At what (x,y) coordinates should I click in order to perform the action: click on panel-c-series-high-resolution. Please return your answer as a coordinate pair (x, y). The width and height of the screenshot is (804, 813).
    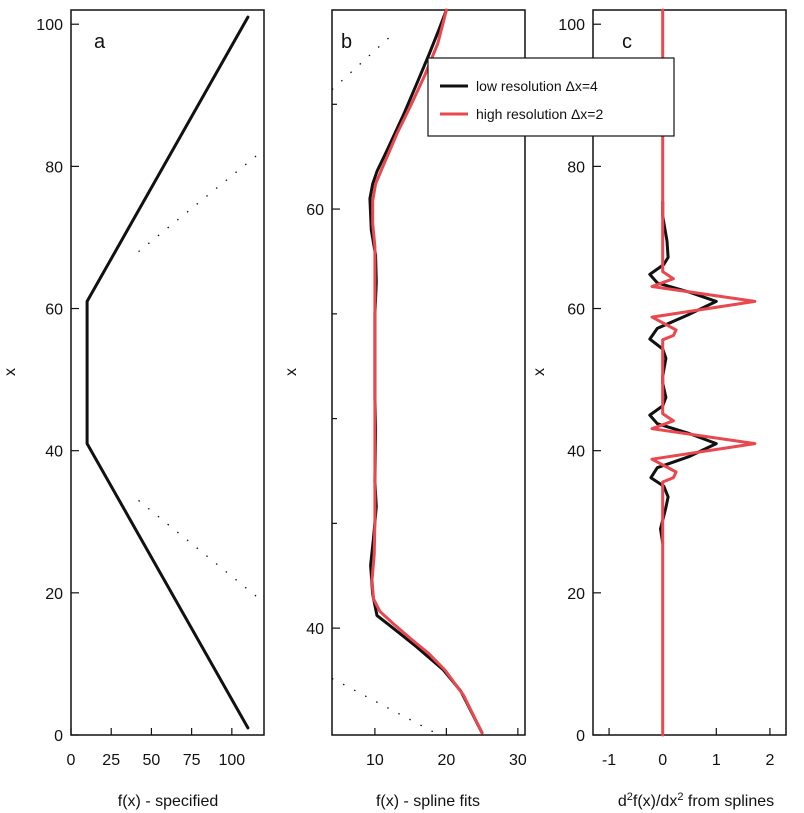
    Looking at the image, I should click on (703, 372).